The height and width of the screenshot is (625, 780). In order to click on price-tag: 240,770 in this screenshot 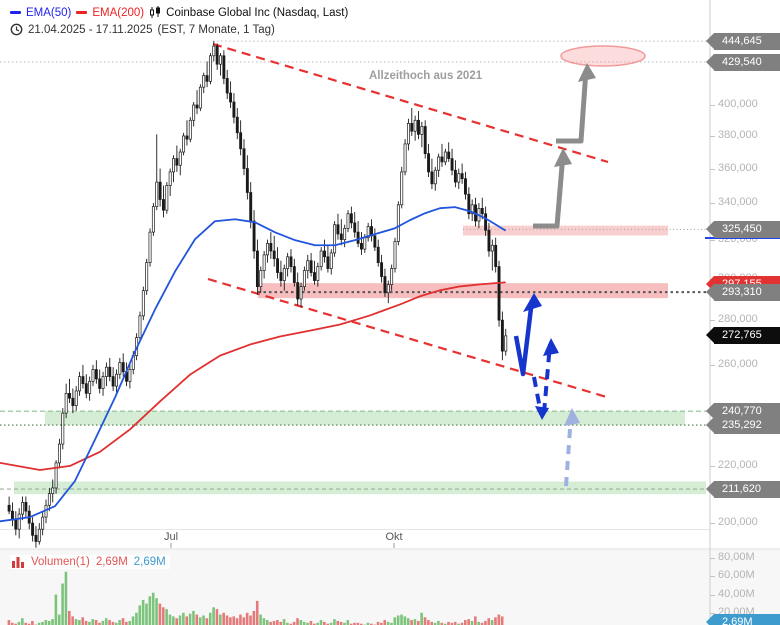, I will do `click(743, 411)`.